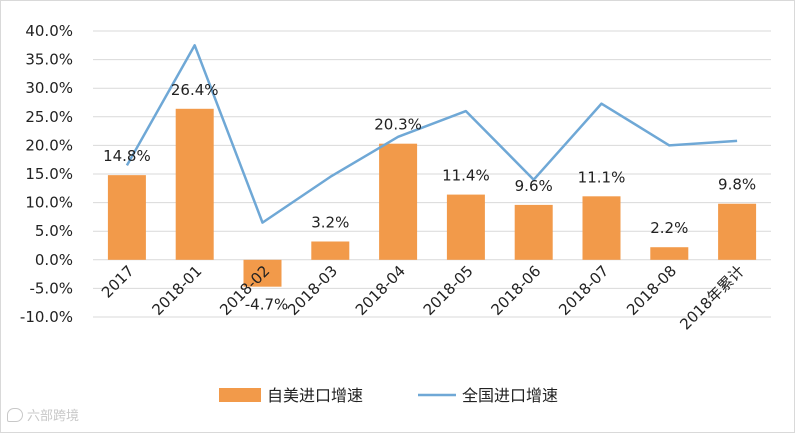 This screenshot has width=795, height=438. What do you see at coordinates (49, 145) in the screenshot?
I see `y-tick-label: 20.0%` at bounding box center [49, 145].